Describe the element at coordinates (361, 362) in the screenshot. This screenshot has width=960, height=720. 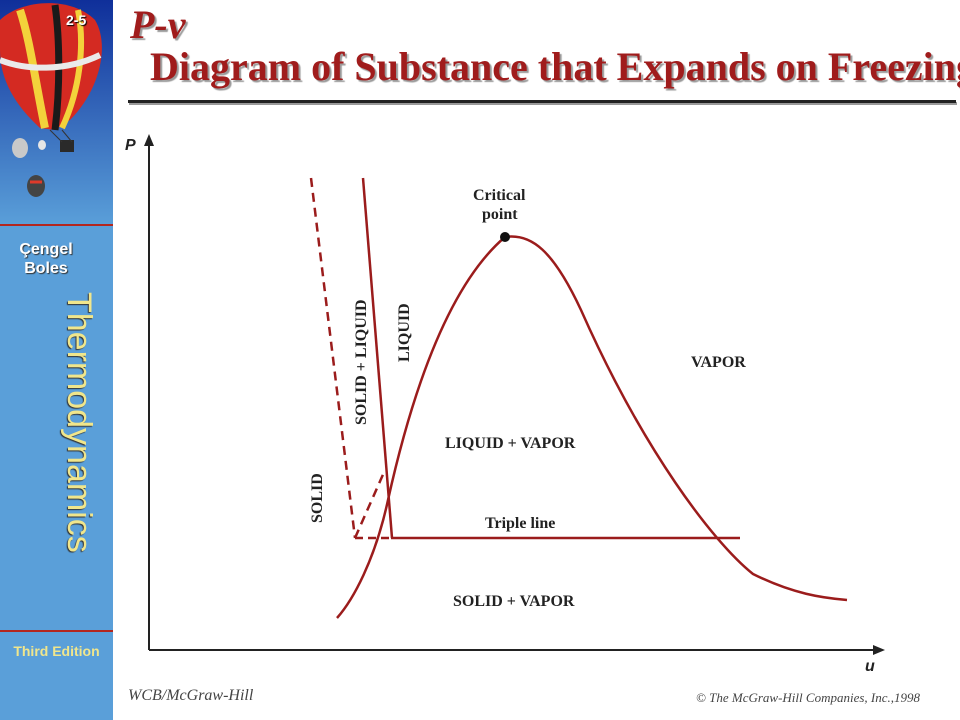
I see `solid-liquid-label: SOLID + LIQUID` at that location.